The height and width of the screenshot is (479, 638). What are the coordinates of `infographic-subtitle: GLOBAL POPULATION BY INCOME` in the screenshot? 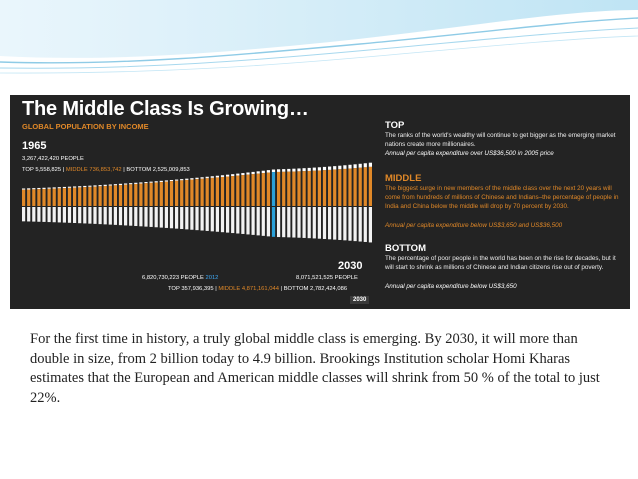 It's located at (85, 126).